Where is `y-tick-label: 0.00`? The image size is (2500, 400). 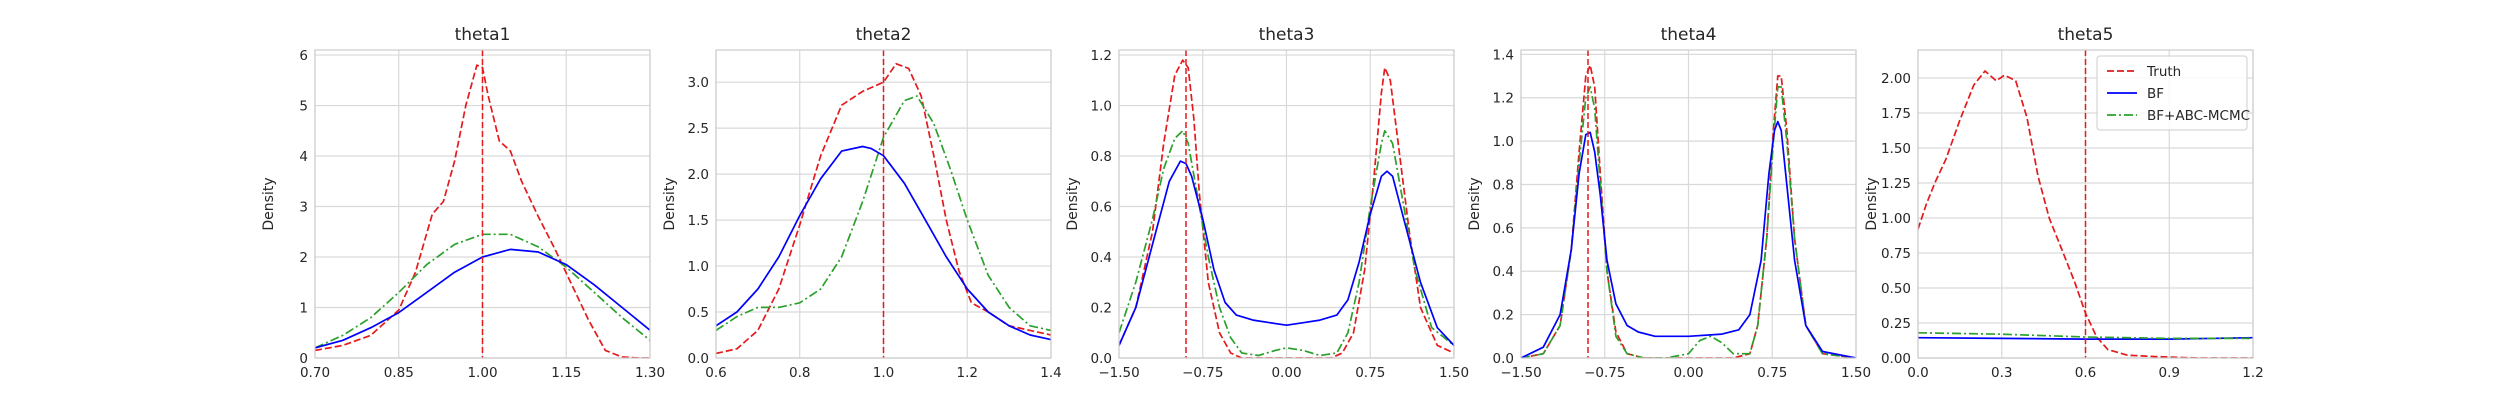 y-tick-label: 0.00 is located at coordinates (1896, 359).